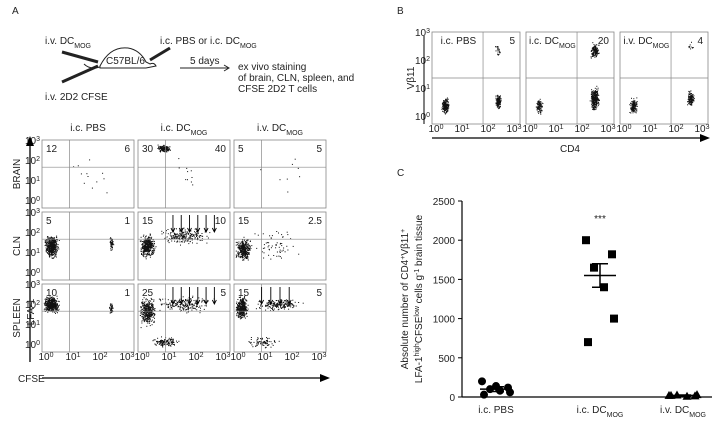 This screenshot has height=421, width=720. Describe the element at coordinates (31, 379) in the screenshot. I see `axis-label: CFSE` at that location.